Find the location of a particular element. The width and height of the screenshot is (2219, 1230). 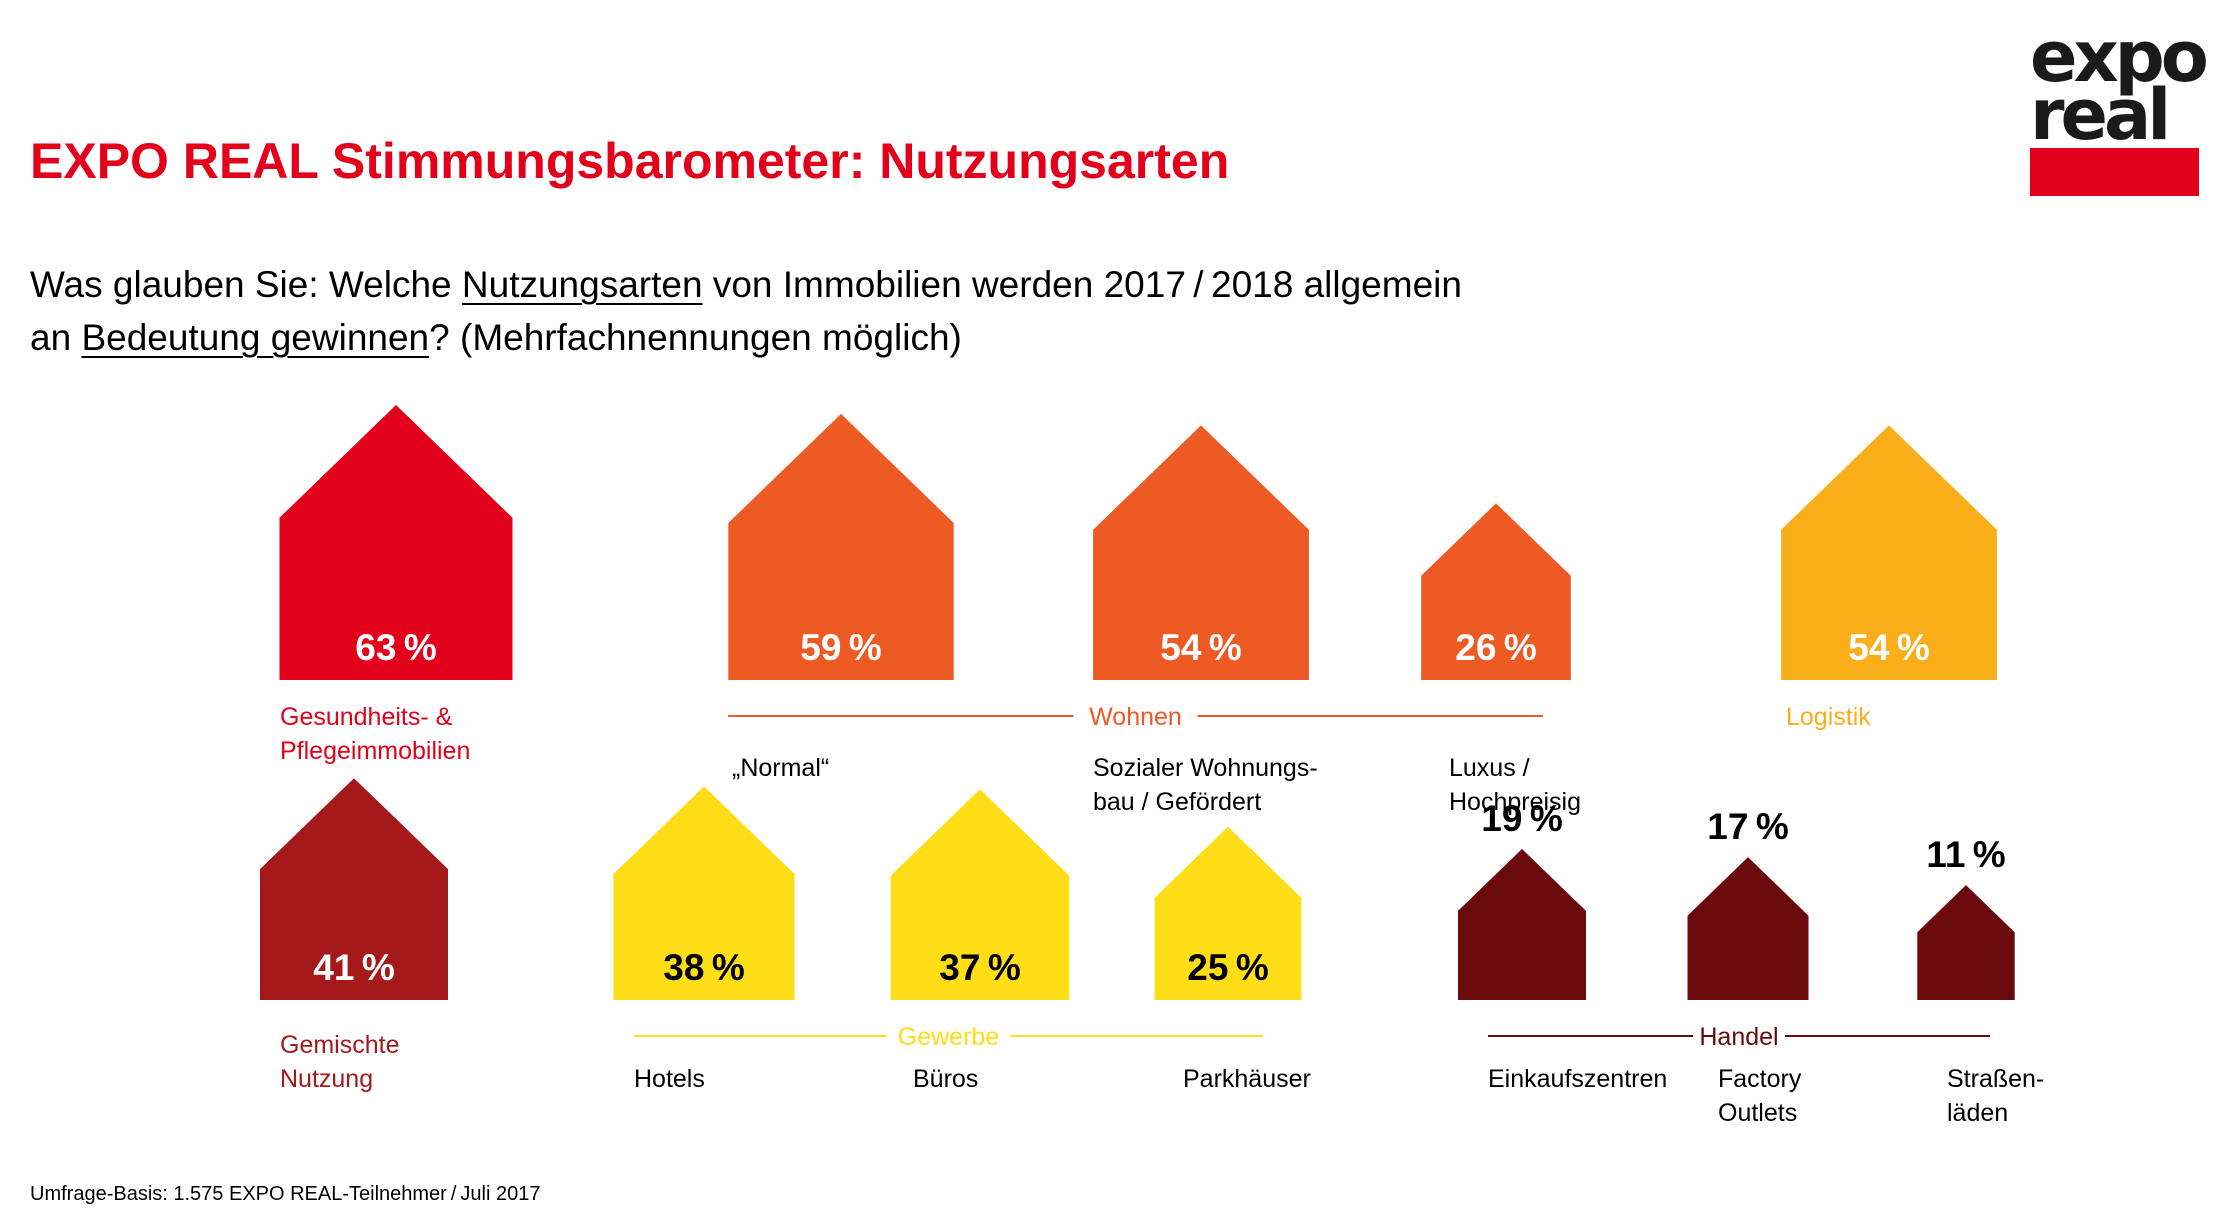

category-label-bueros: Büros is located at coordinates (945, 1079).